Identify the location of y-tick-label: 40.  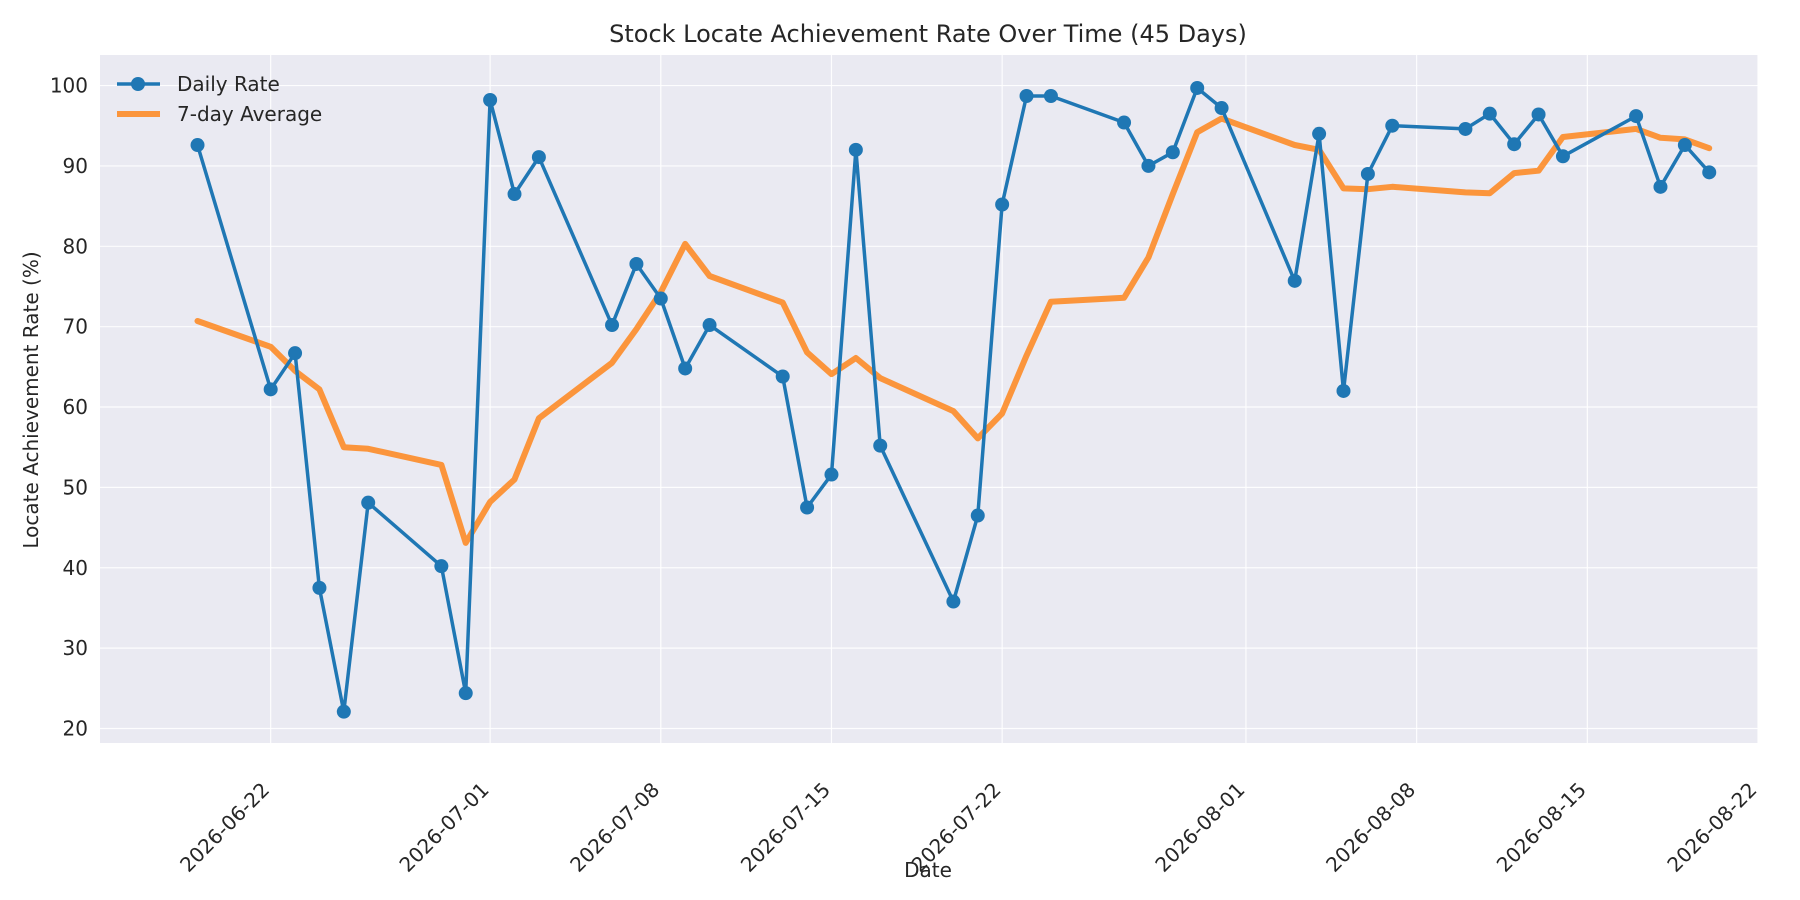
(75, 568).